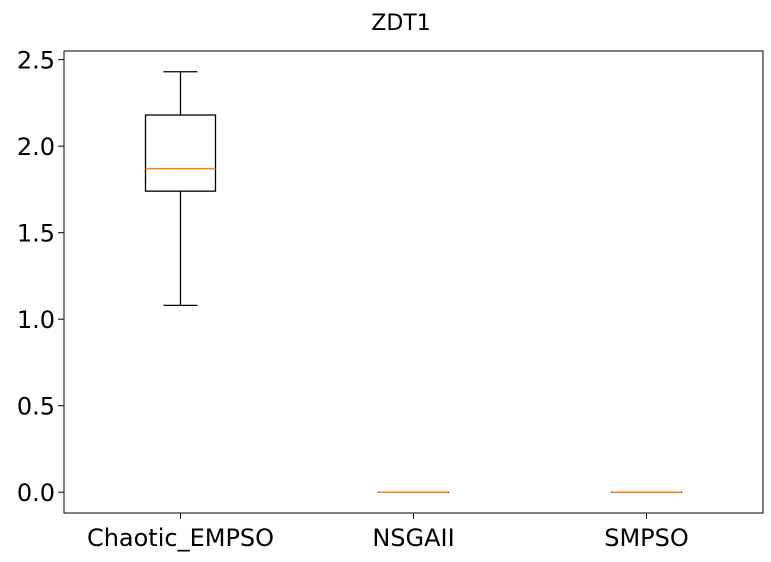 The height and width of the screenshot is (562, 771). Describe the element at coordinates (36, 61) in the screenshot. I see `y-tick-label: 2.5` at that location.